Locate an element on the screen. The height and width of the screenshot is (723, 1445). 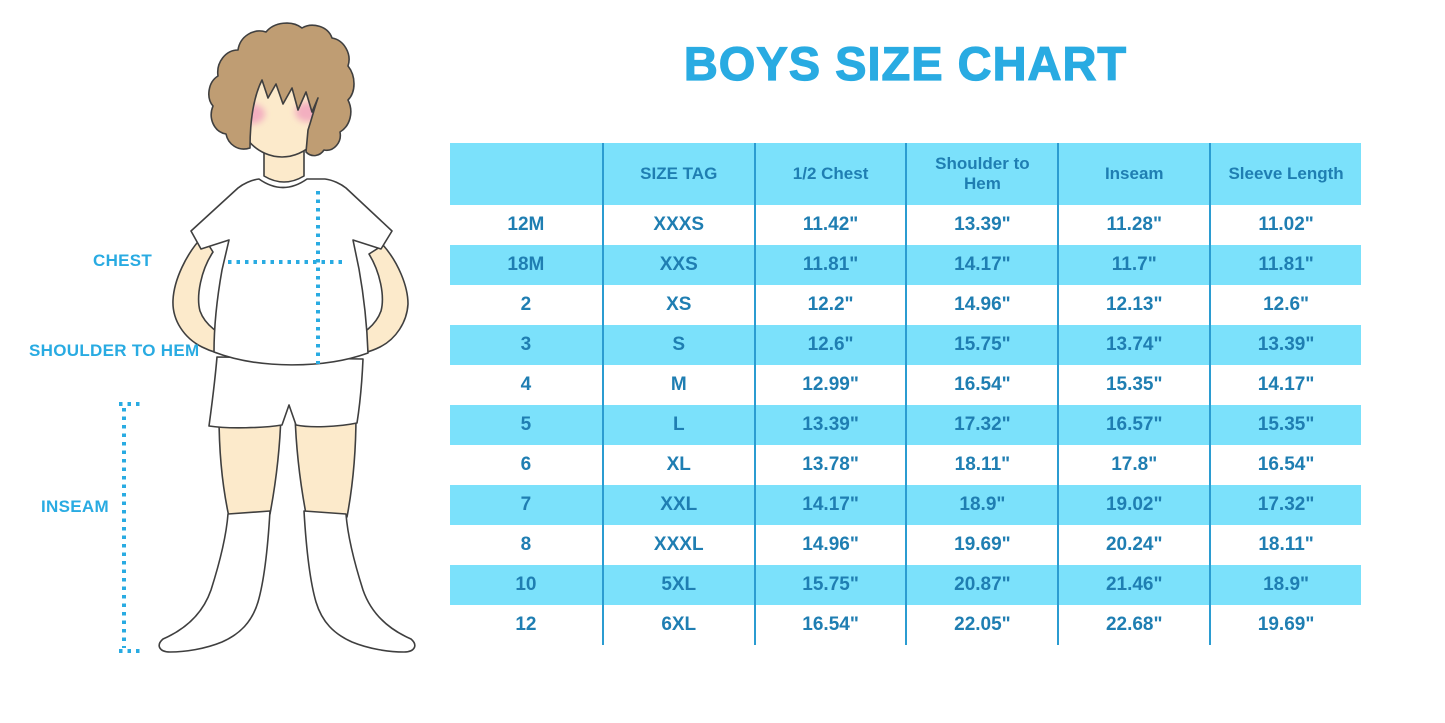
measurement-cell: XS is located at coordinates (677, 305).